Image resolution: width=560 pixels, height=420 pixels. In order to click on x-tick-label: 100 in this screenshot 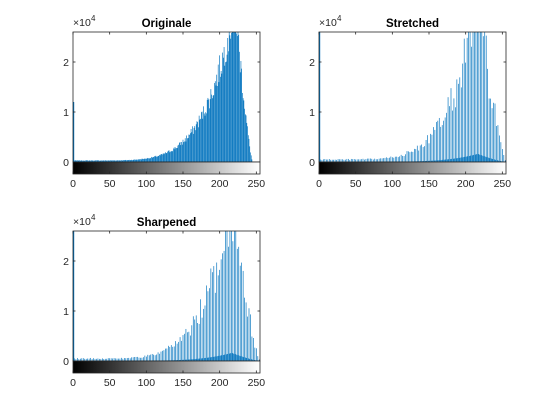, I will do `click(393, 184)`.